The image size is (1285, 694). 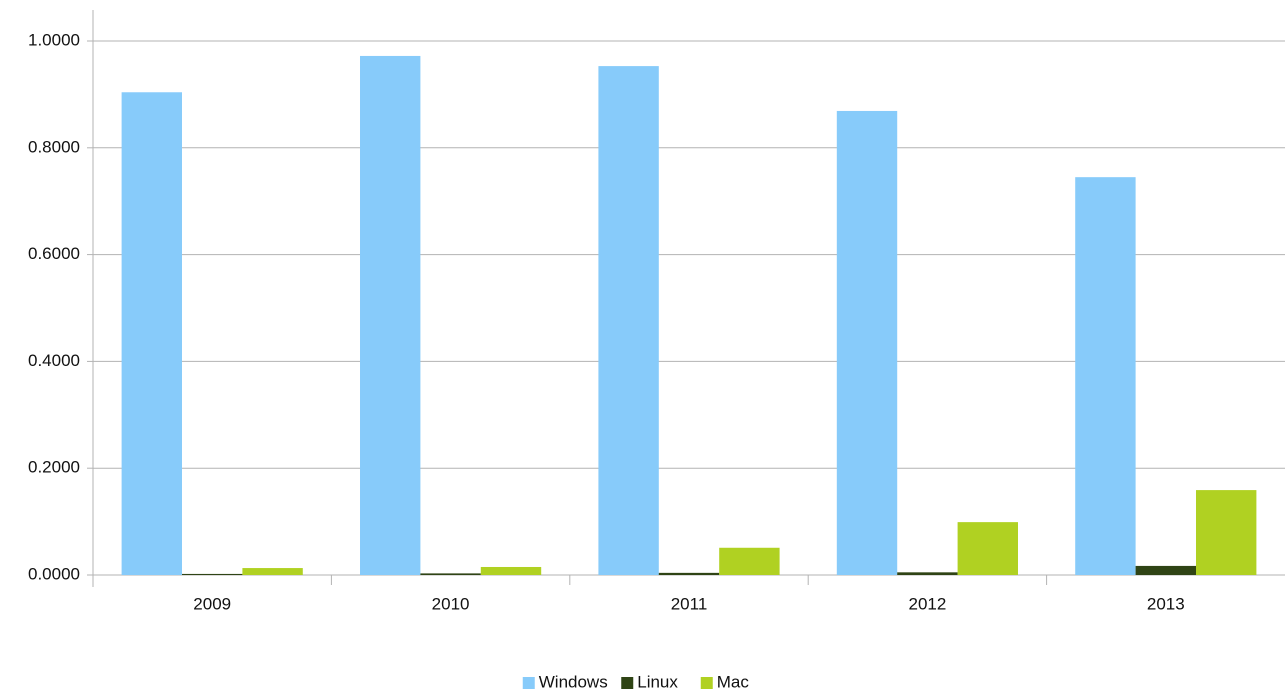 What do you see at coordinates (54, 573) in the screenshot?
I see `y-tick-label: 0.0000` at bounding box center [54, 573].